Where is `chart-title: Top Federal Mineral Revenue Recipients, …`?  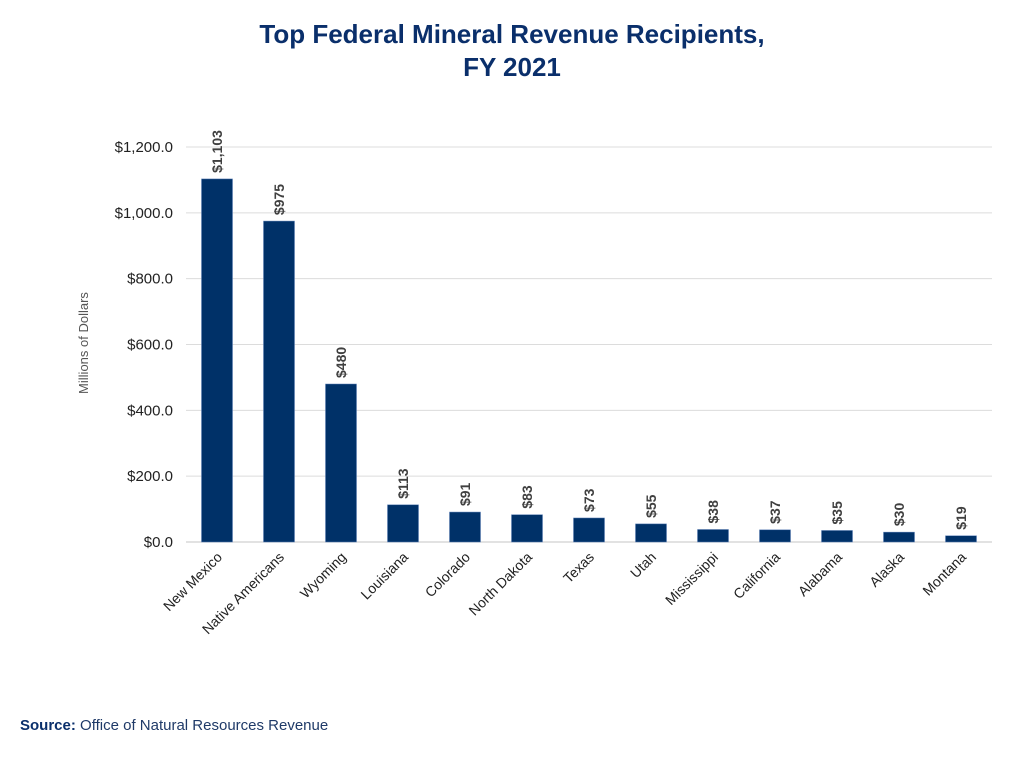
chart-title: Top Federal Mineral Revenue Recipients, … is located at coordinates (512, 51).